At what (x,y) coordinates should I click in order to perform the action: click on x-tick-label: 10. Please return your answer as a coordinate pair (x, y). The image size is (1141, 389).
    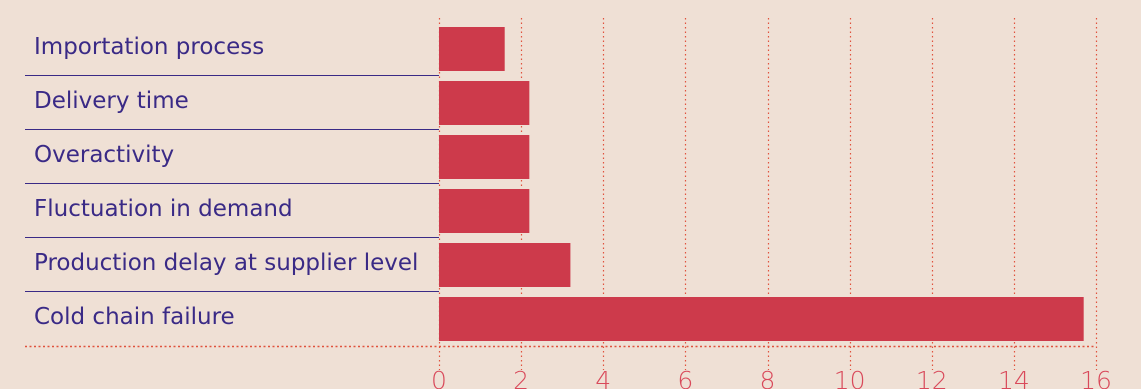
    Looking at the image, I should click on (850, 377).